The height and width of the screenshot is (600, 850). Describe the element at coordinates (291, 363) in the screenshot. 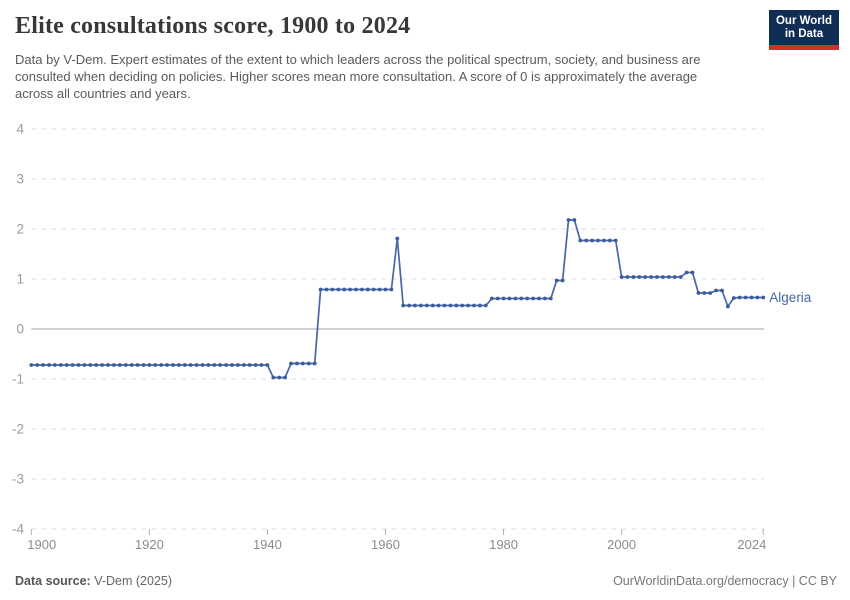

I see `data-point-1944` at that location.